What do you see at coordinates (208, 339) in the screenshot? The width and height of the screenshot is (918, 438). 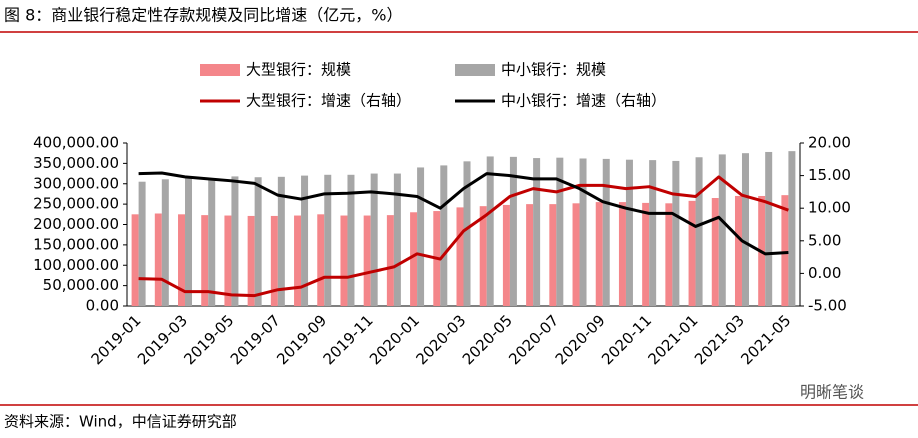 I see `x-tick-label: 2019-05` at bounding box center [208, 339].